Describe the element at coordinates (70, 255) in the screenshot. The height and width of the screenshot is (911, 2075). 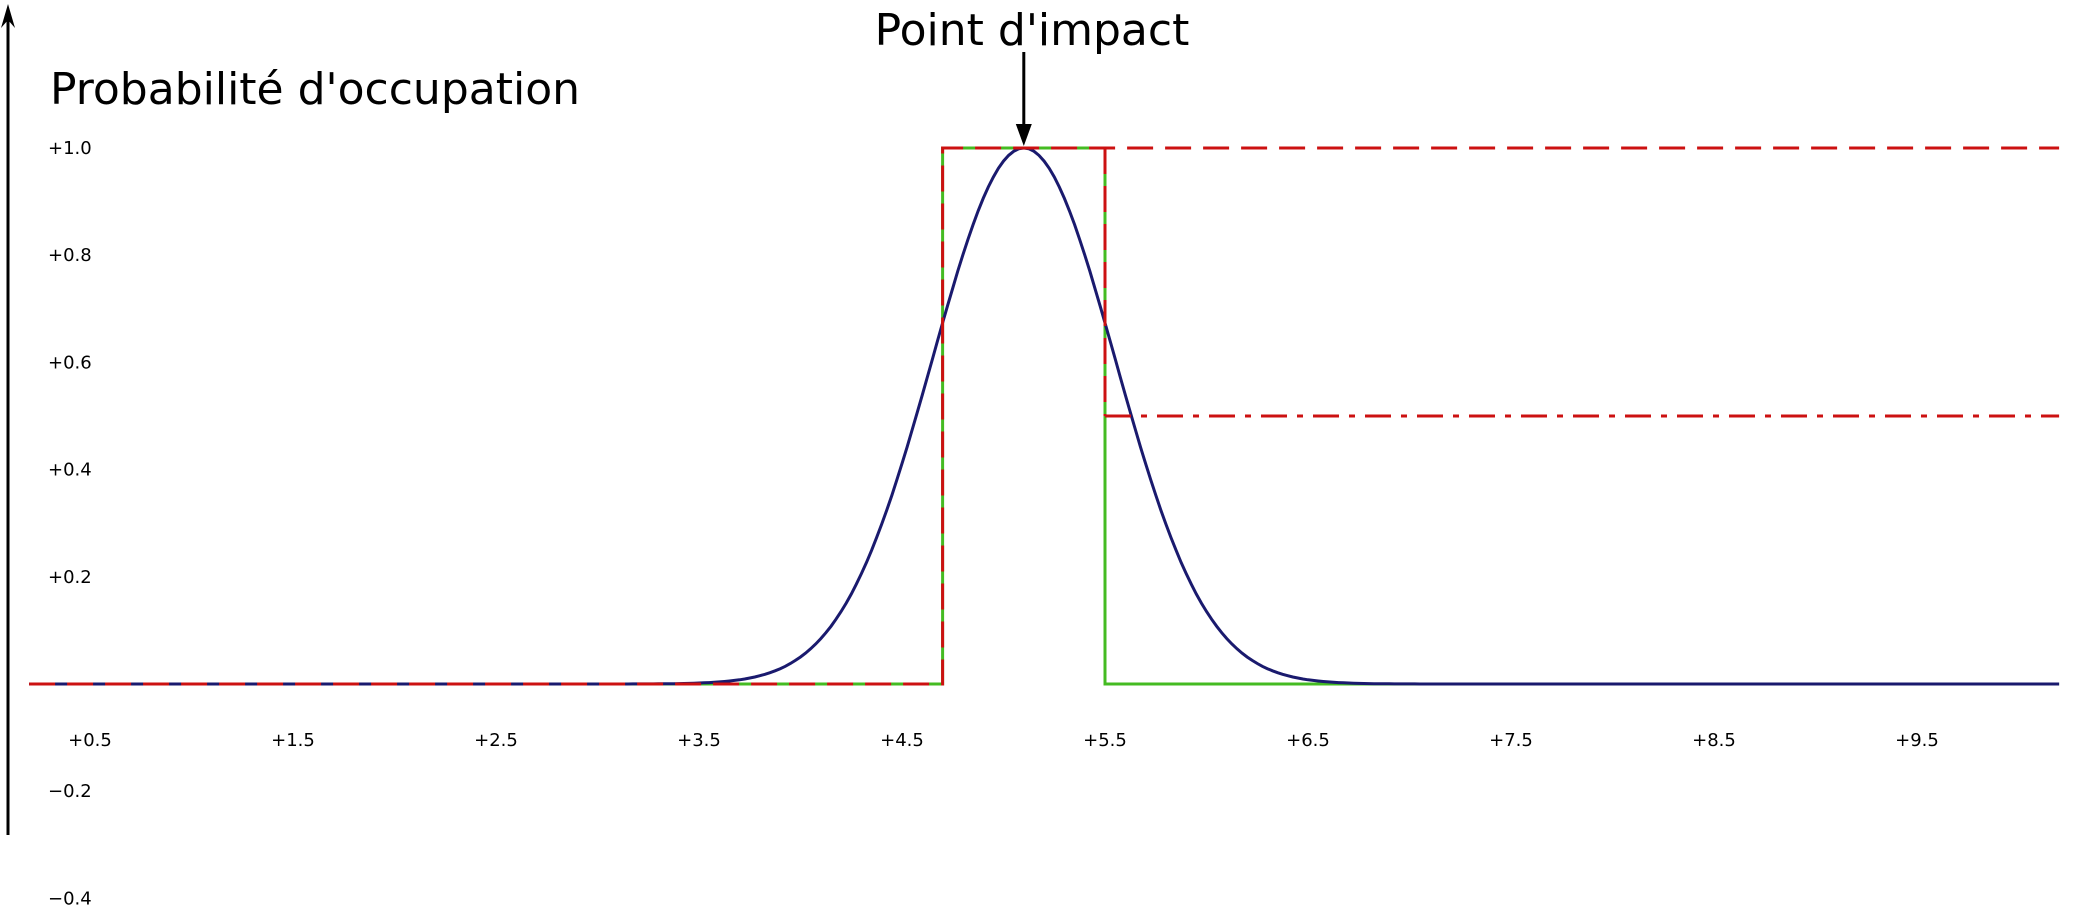
I see `y-tick-label: +0.8` at that location.